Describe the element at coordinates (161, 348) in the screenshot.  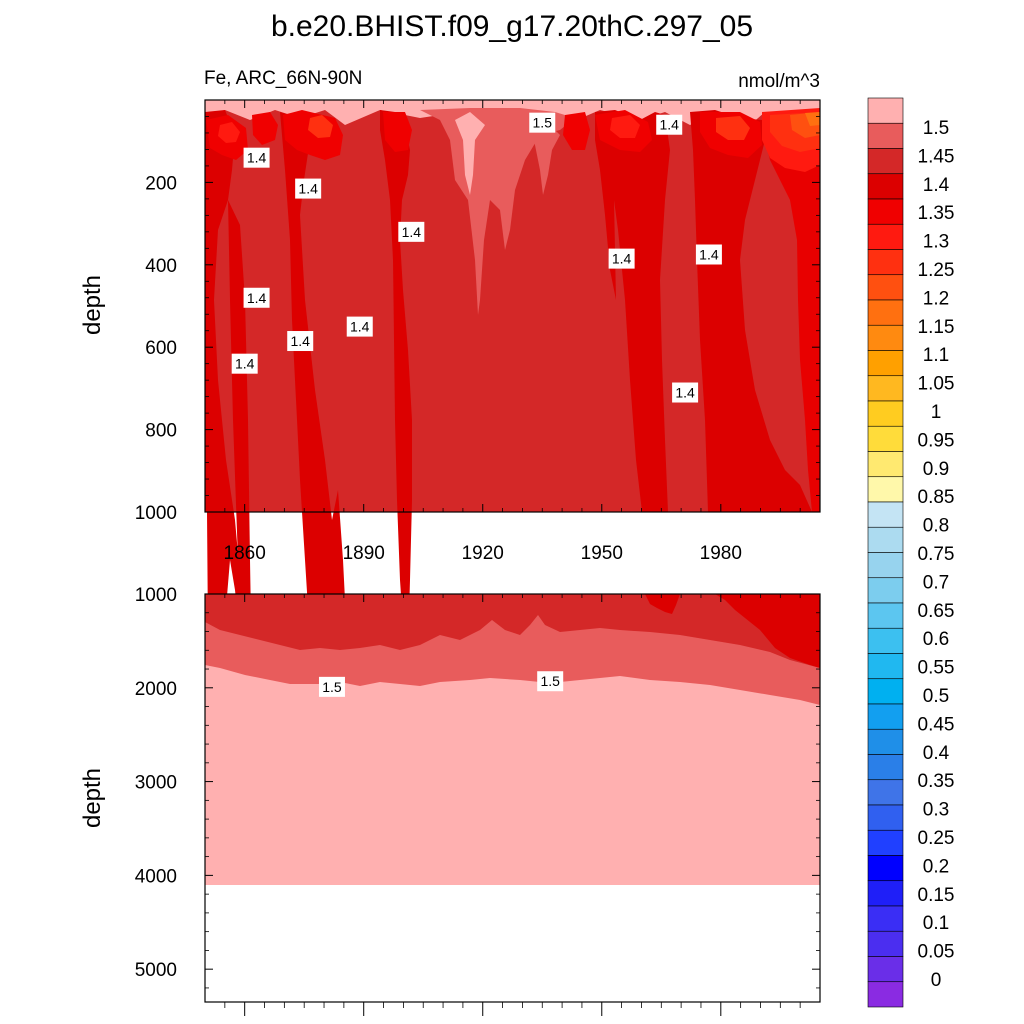
I see `top-y-tick-label: 600` at that location.